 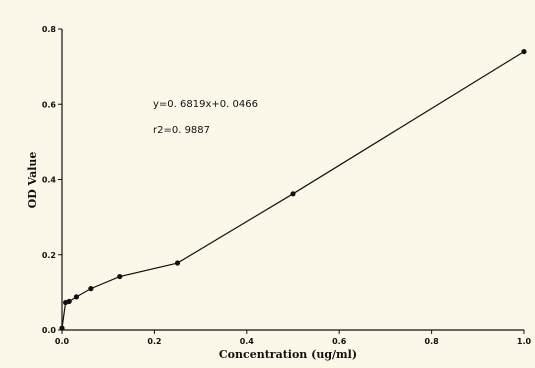 What do you see at coordinates (49, 29) in the screenshot?
I see `y-tick-label: 0.8` at bounding box center [49, 29].